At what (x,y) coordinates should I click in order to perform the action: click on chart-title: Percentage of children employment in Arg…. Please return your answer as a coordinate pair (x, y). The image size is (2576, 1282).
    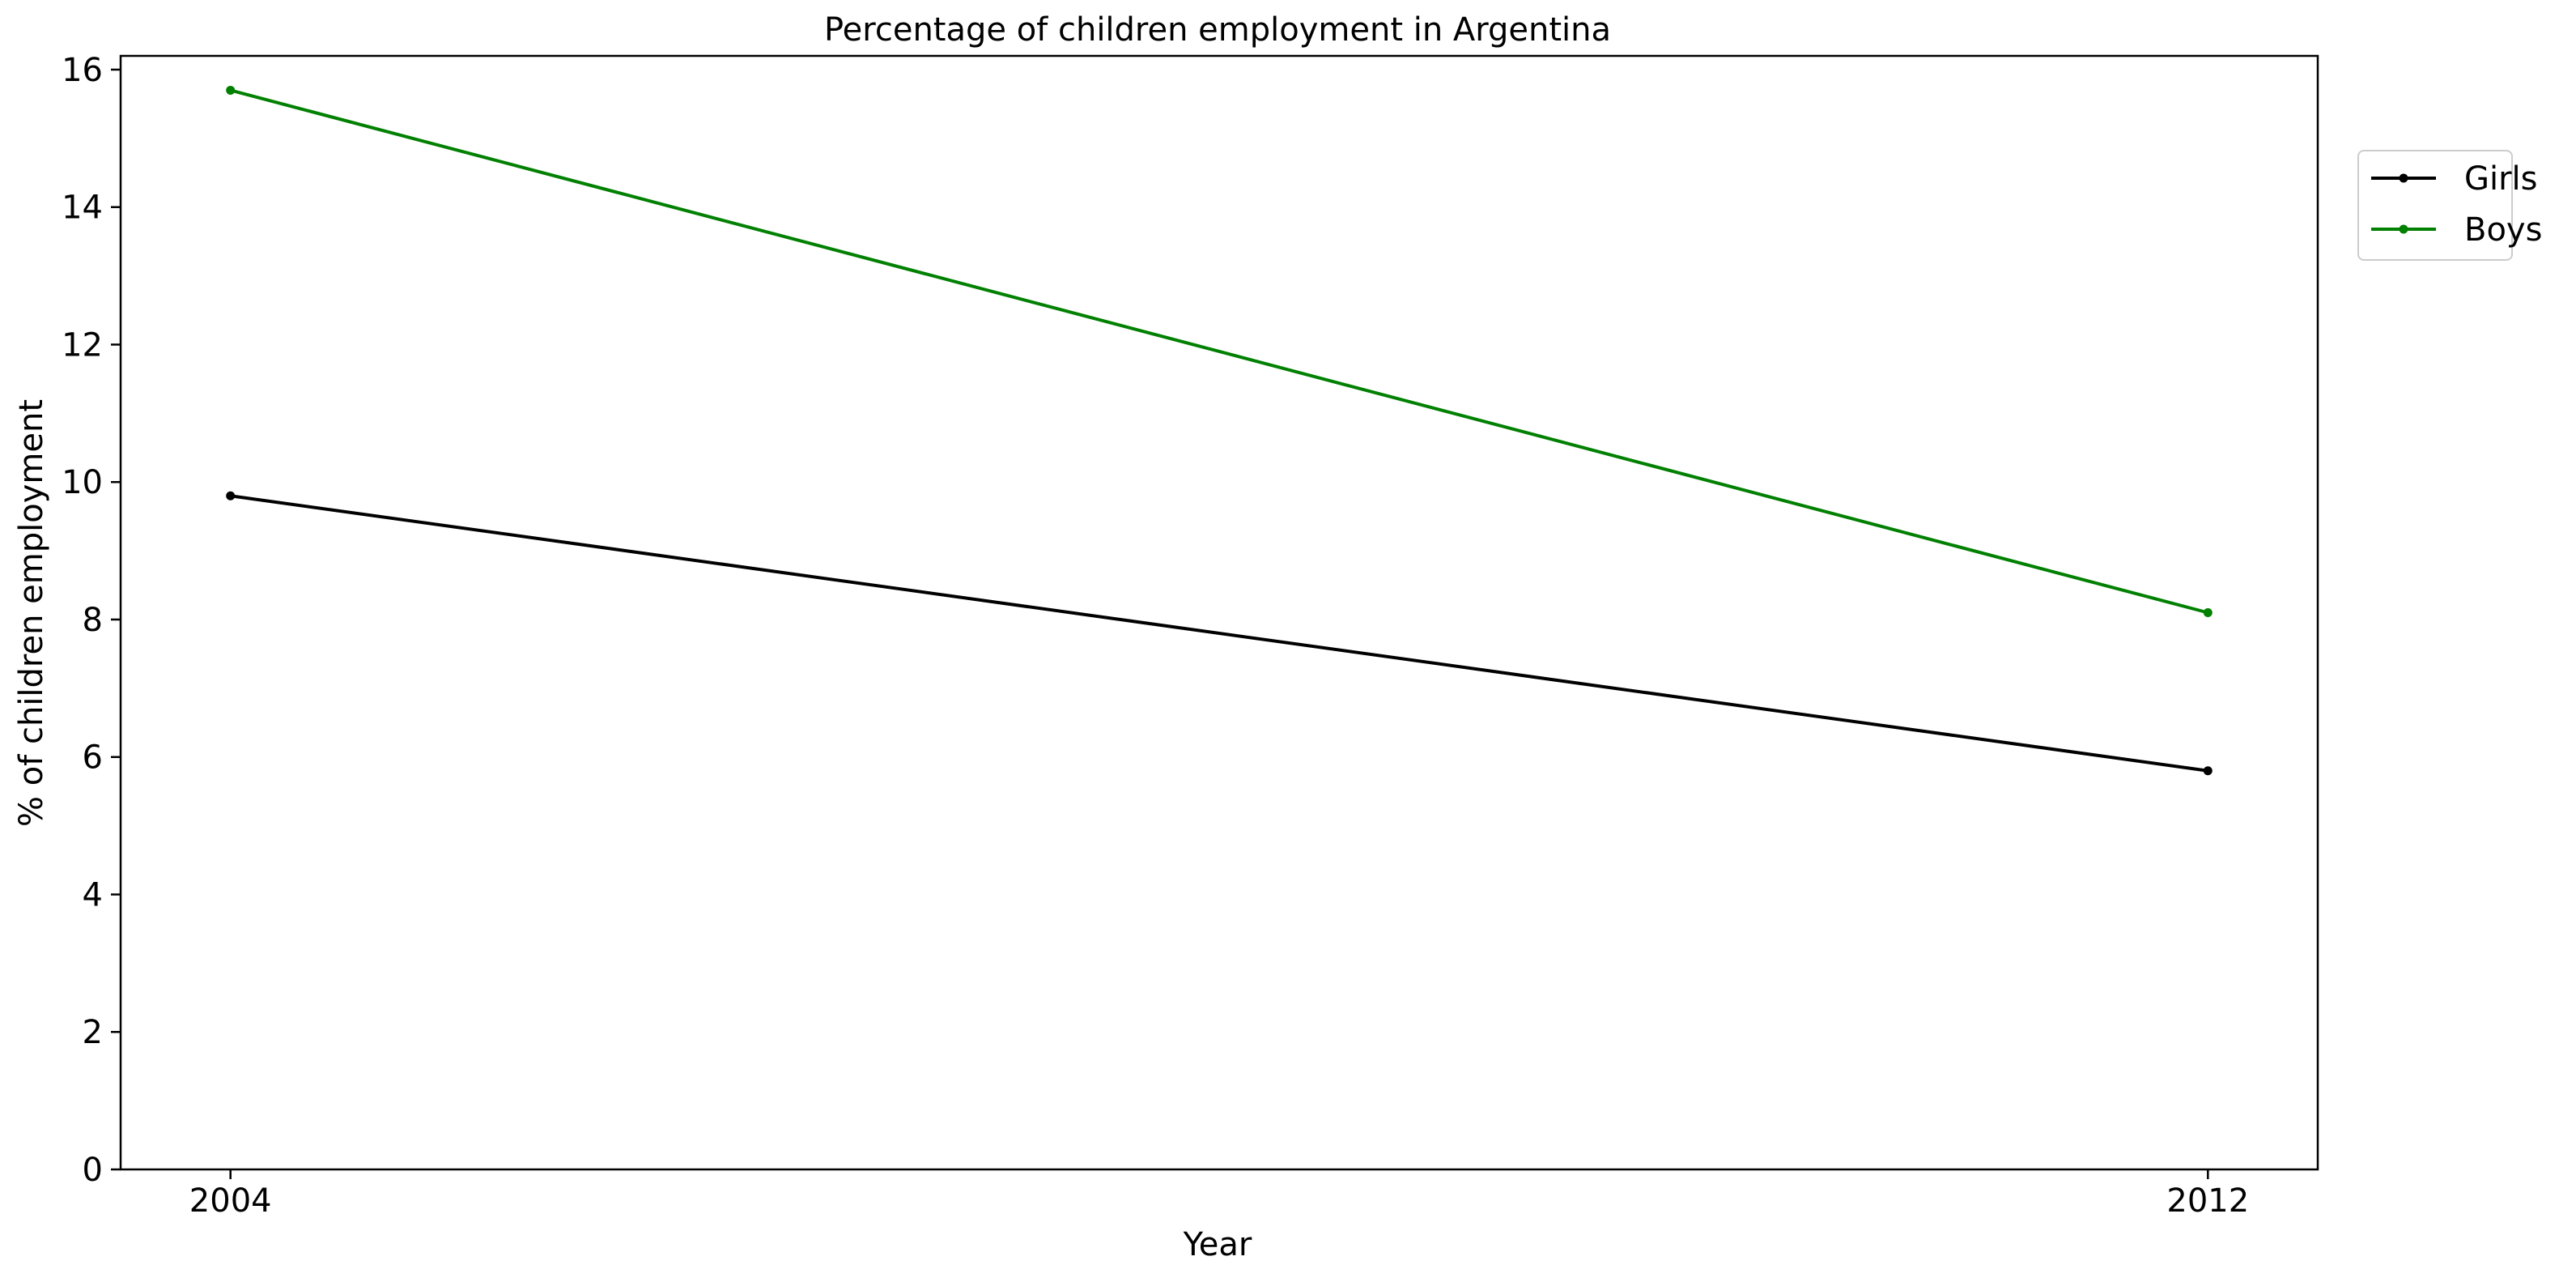
    Looking at the image, I should click on (1218, 30).